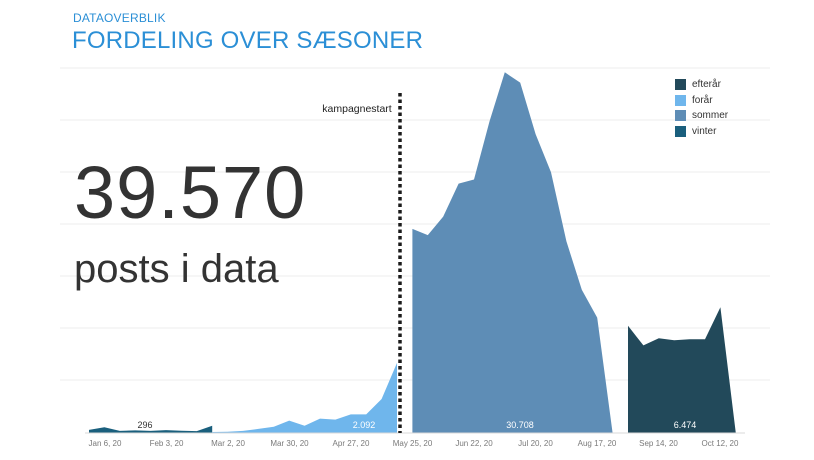  What do you see at coordinates (706, 85) in the screenshot?
I see `legend-label: efterår` at bounding box center [706, 85].